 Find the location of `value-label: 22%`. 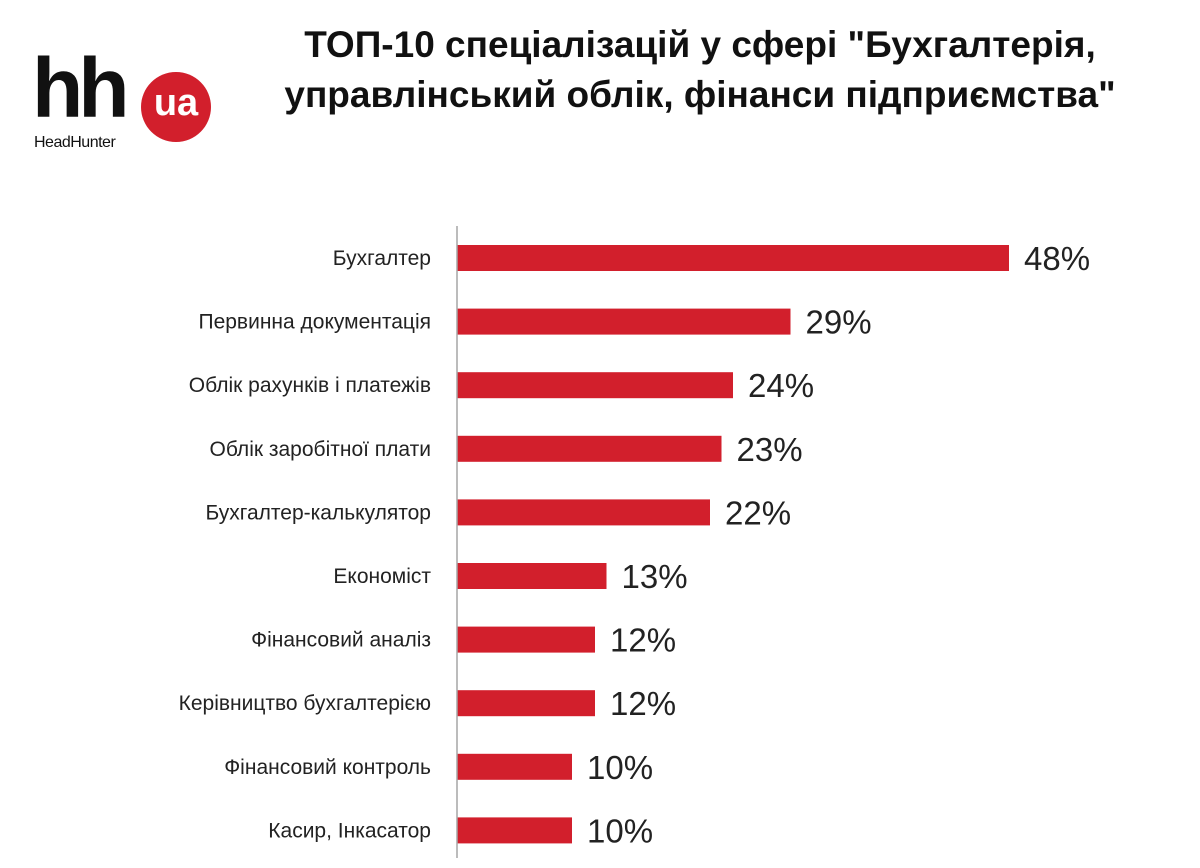

value-label: 22% is located at coordinates (758, 512).